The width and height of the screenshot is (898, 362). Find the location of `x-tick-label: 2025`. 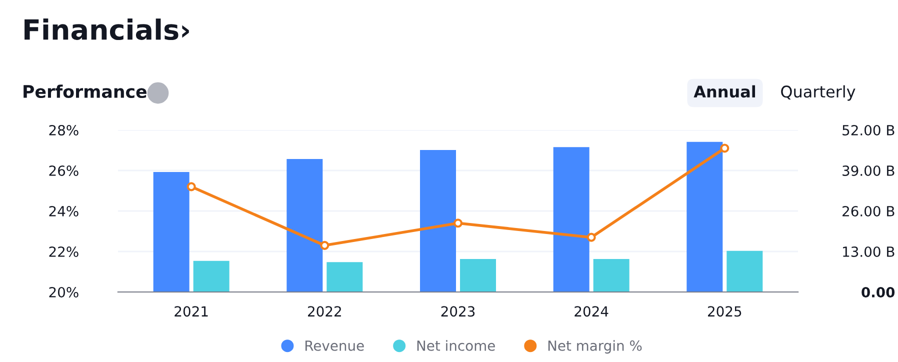

x-tick-label: 2025 is located at coordinates (725, 311).